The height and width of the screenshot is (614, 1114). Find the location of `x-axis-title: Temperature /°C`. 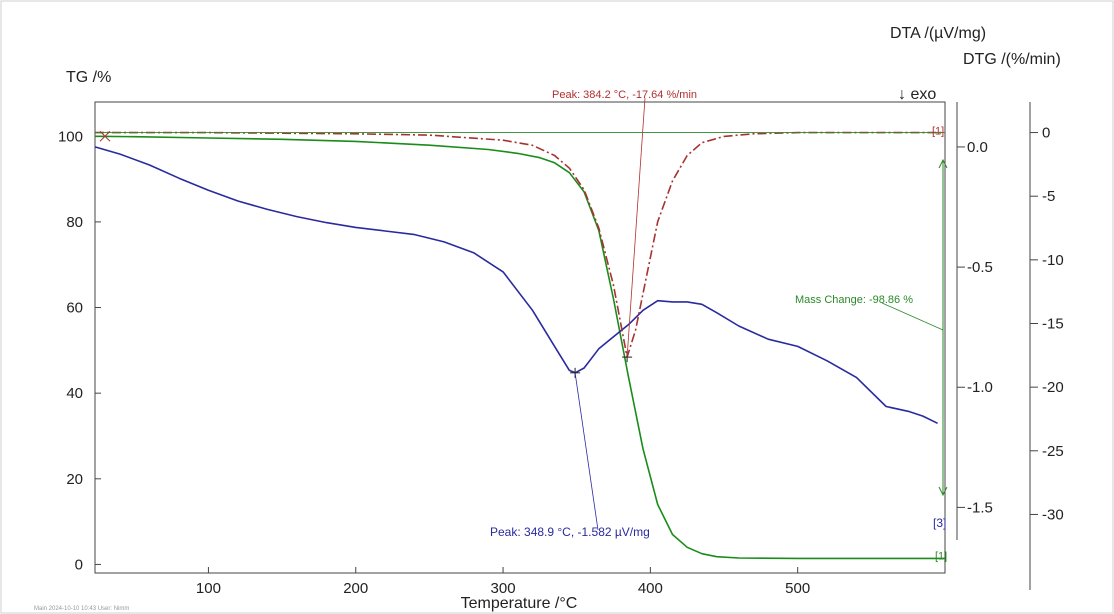

x-axis-title: Temperature /°C is located at coordinates (519, 603).